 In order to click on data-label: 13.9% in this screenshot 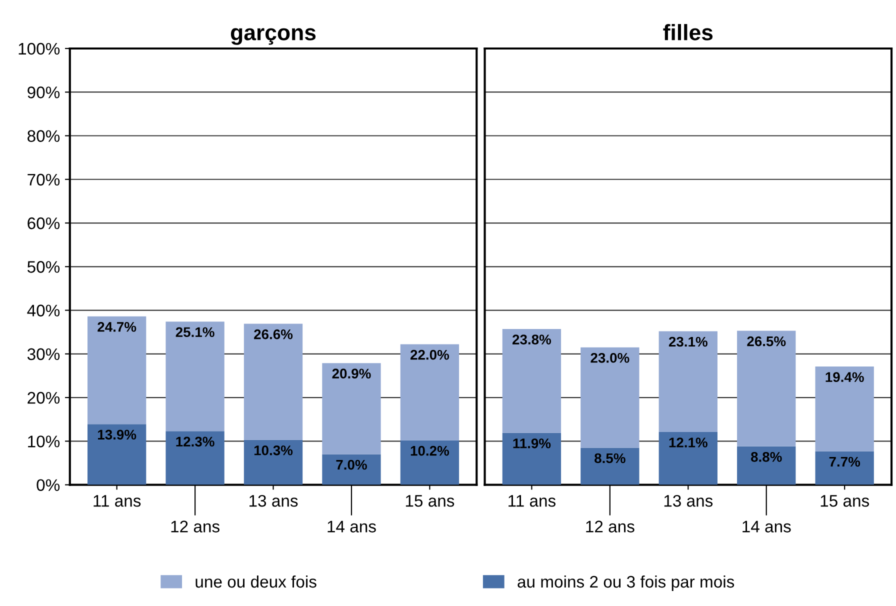, I will do `click(117, 435)`.